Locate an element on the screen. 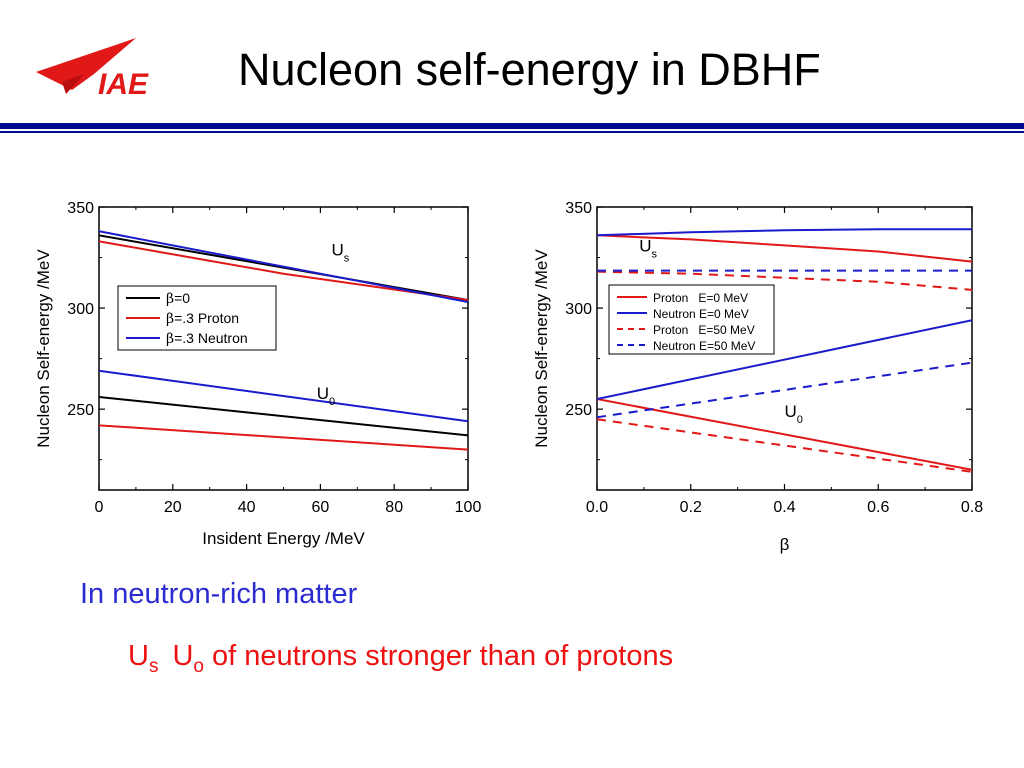 The height and width of the screenshot is (768, 1024). note-rest: of neutrons stronger than of protons is located at coordinates (438, 656).